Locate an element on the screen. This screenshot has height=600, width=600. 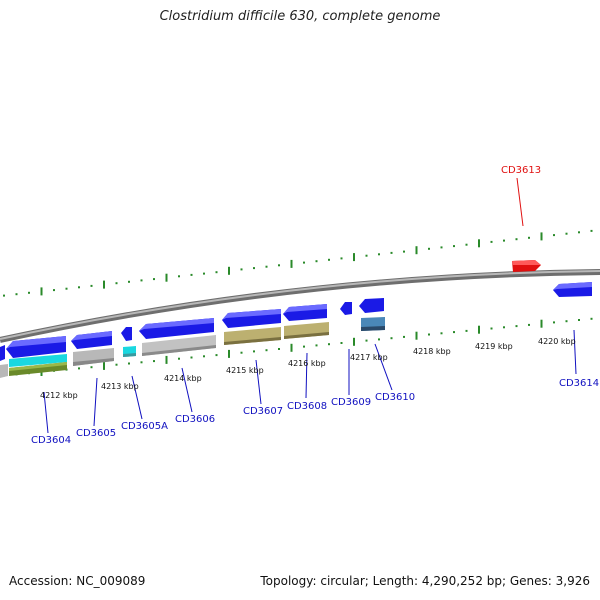
gene-cd3613-feature is located at coordinates (526, 266).